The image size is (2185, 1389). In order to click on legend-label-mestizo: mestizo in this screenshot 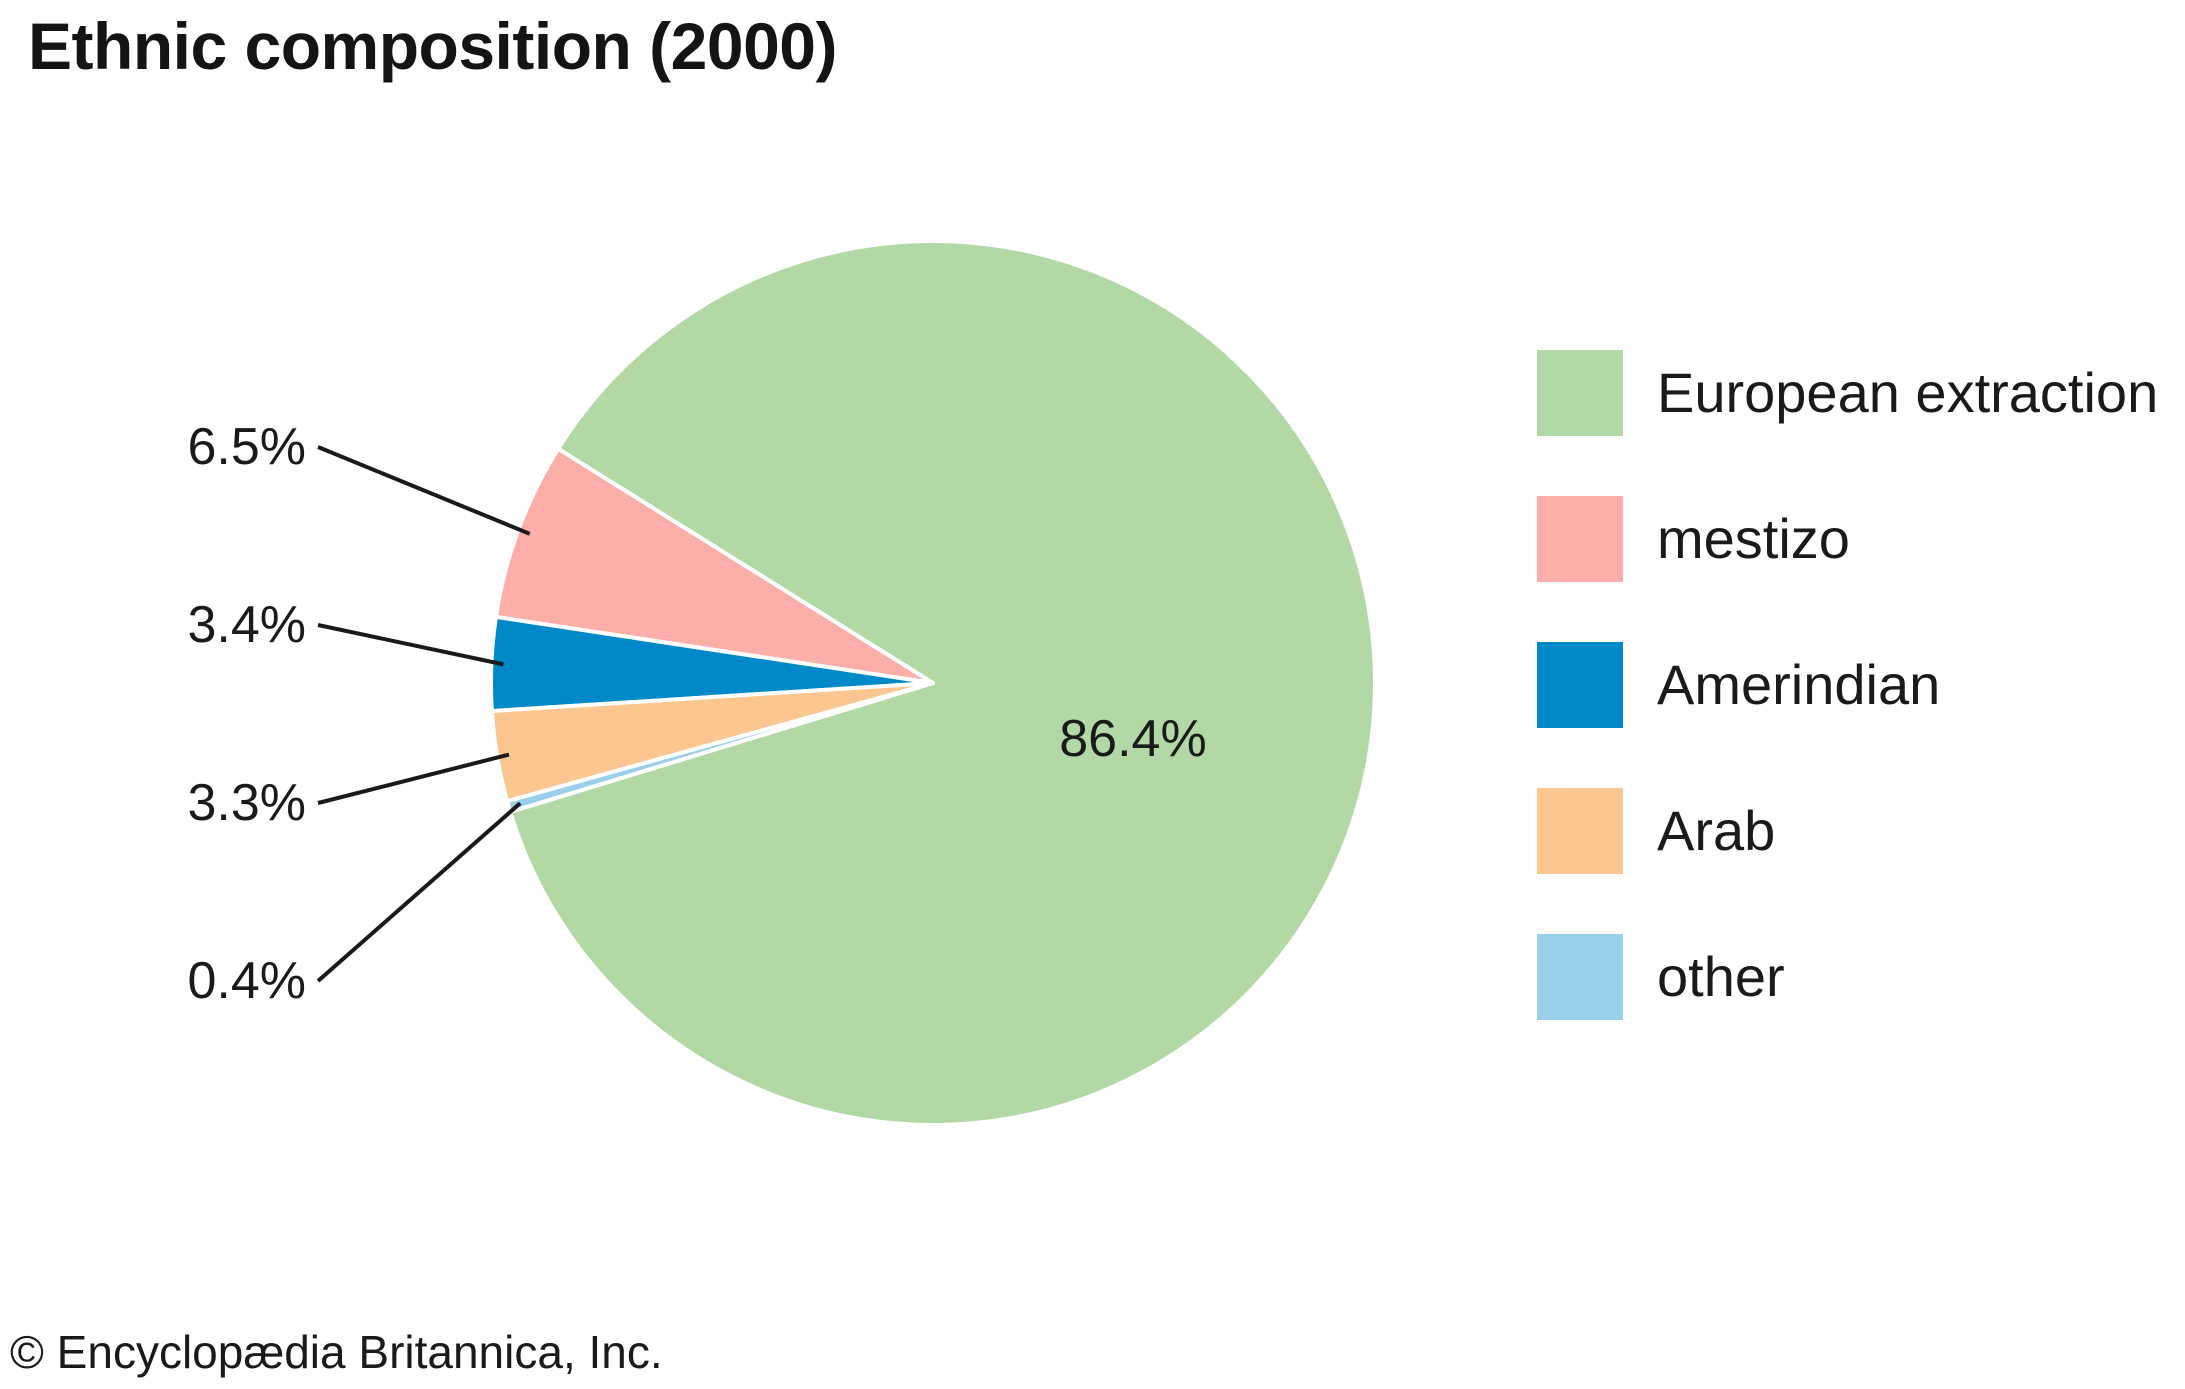, I will do `click(1753, 538)`.